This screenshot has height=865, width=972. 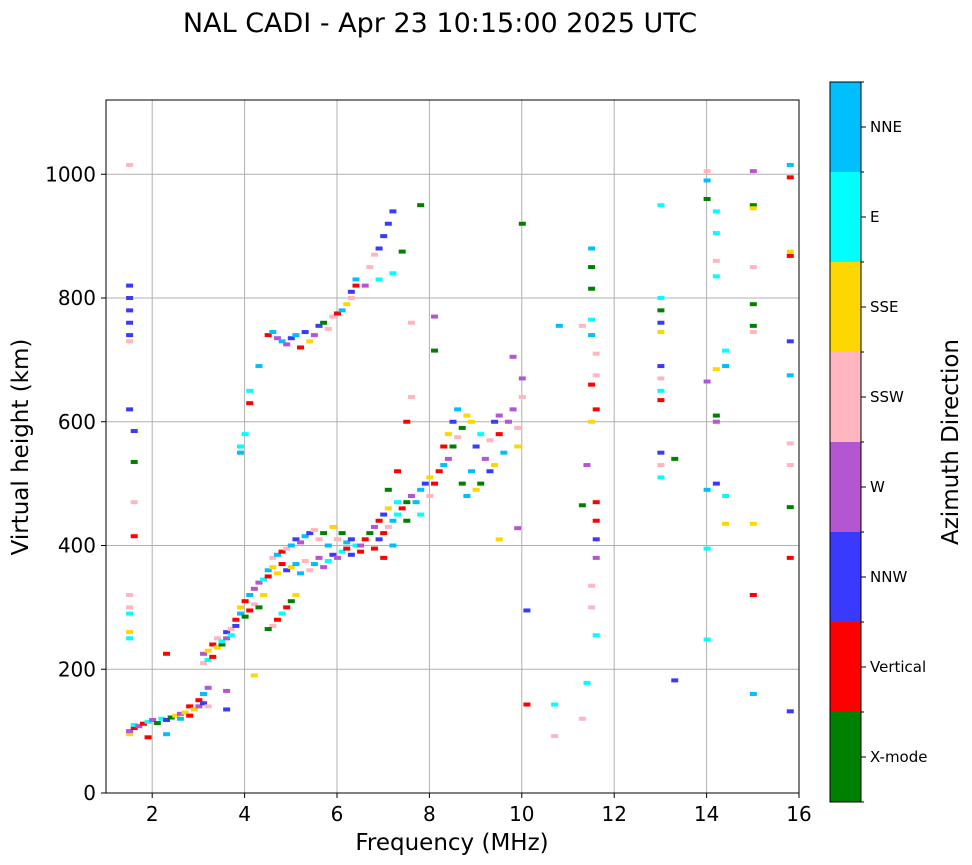 What do you see at coordinates (77, 546) in the screenshot?
I see `y-tick-label: 400` at bounding box center [77, 546].